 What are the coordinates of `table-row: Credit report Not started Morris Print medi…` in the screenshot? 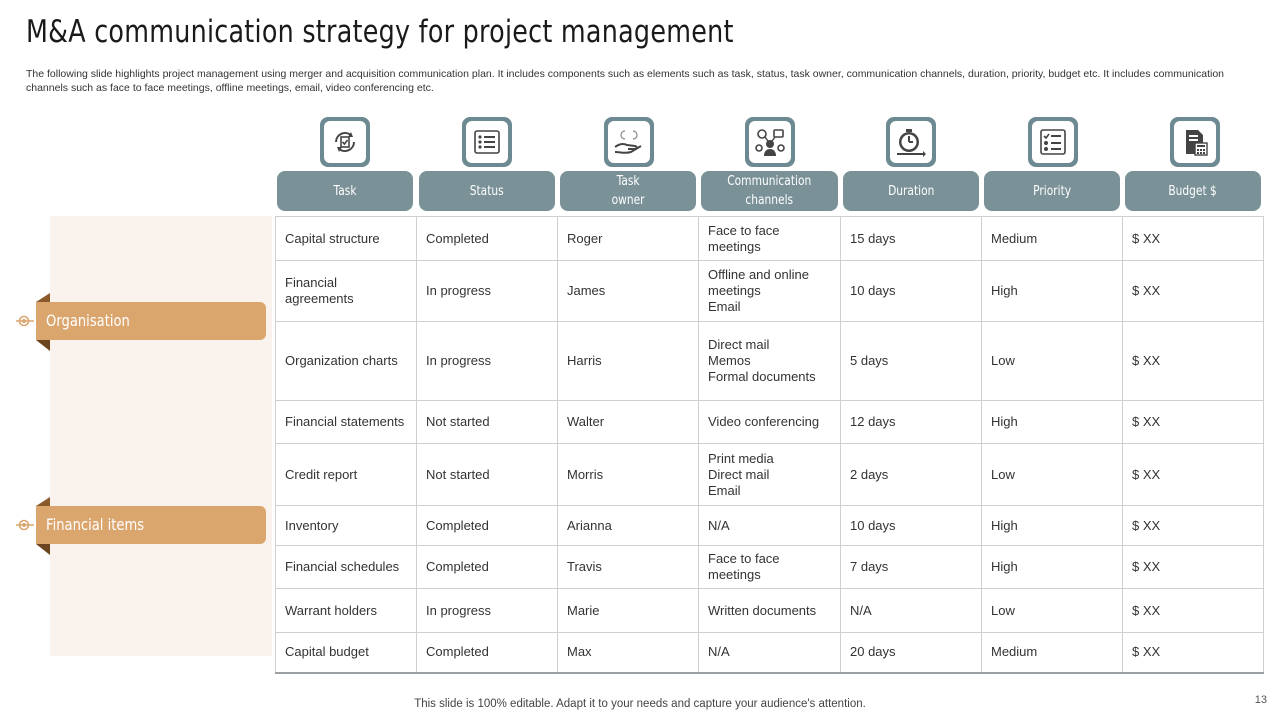 It's located at (769, 474).